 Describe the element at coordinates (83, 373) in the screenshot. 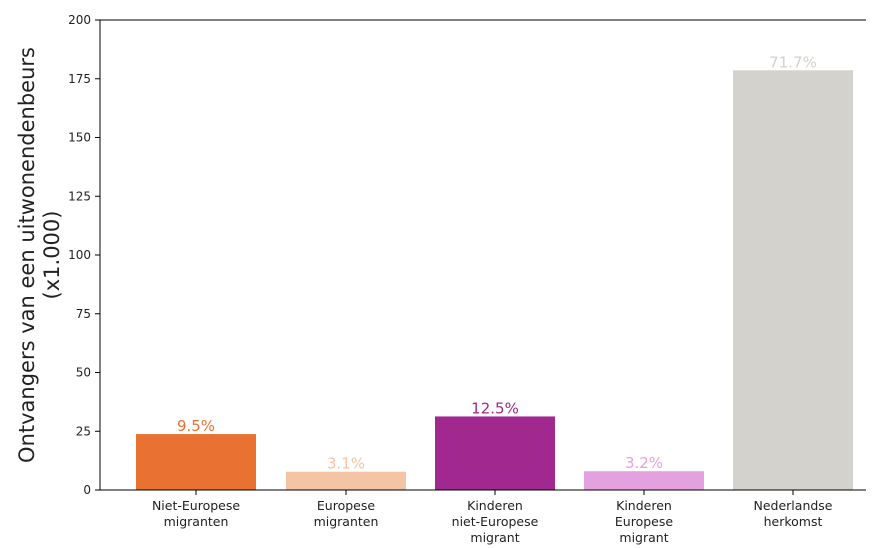

I see `y-tick-label: 50` at that location.